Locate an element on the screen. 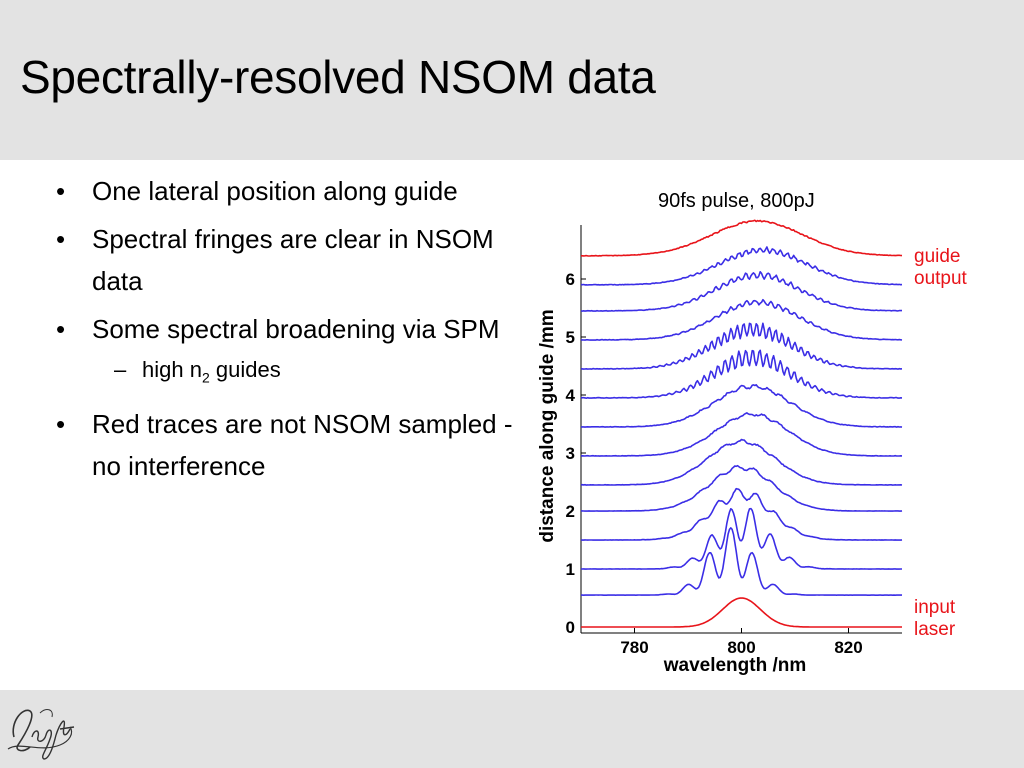 This screenshot has height=768, width=1024. annotation-guide-output: guide output is located at coordinates (940, 268).